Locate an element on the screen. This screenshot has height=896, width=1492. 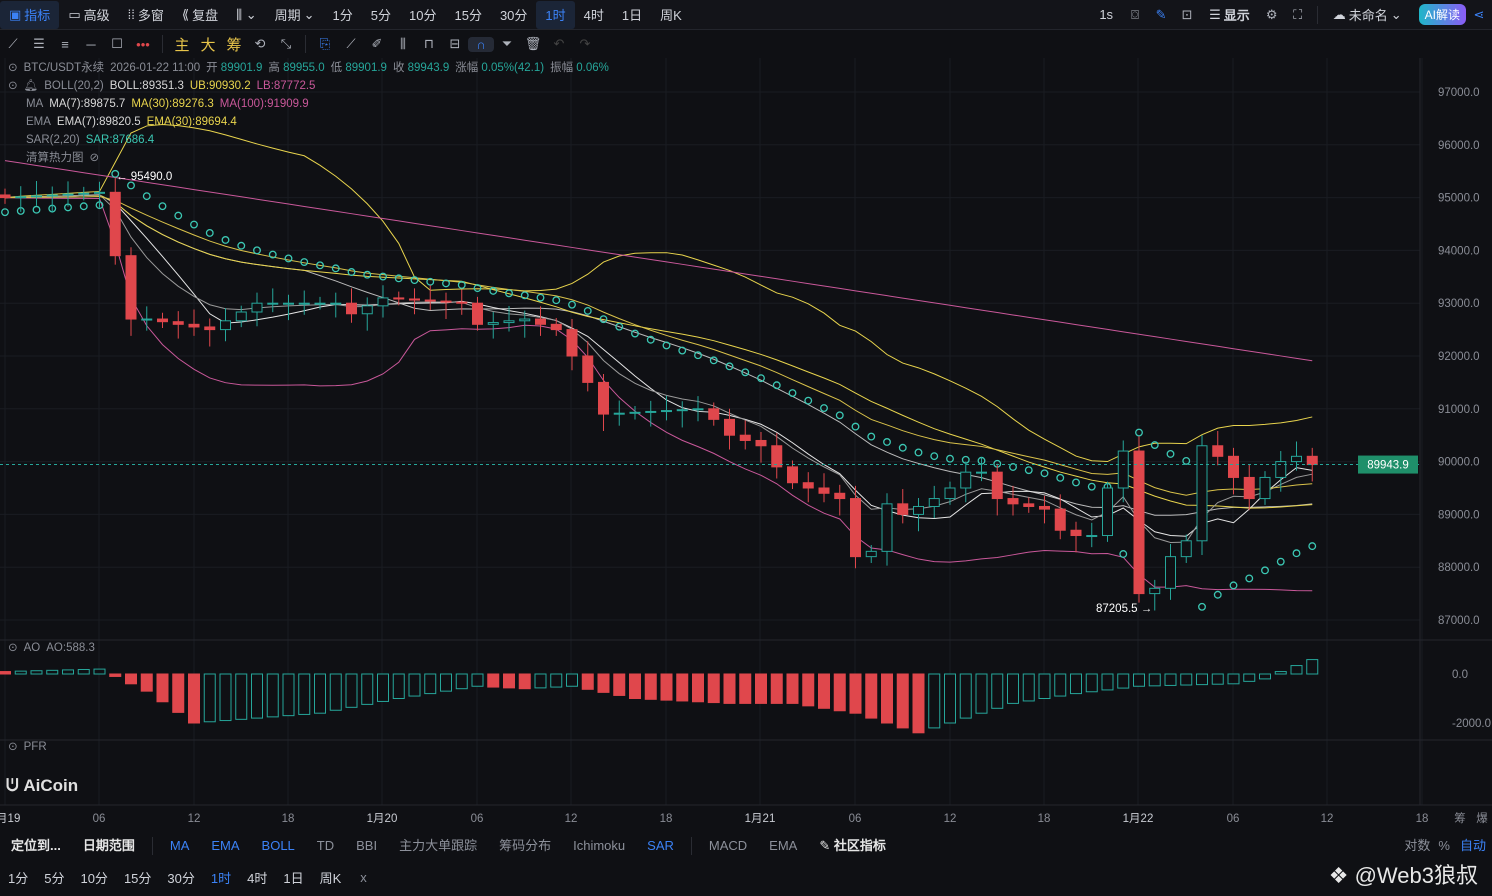
add-window-icon: ⊡ is located at coordinates (1187, 14).